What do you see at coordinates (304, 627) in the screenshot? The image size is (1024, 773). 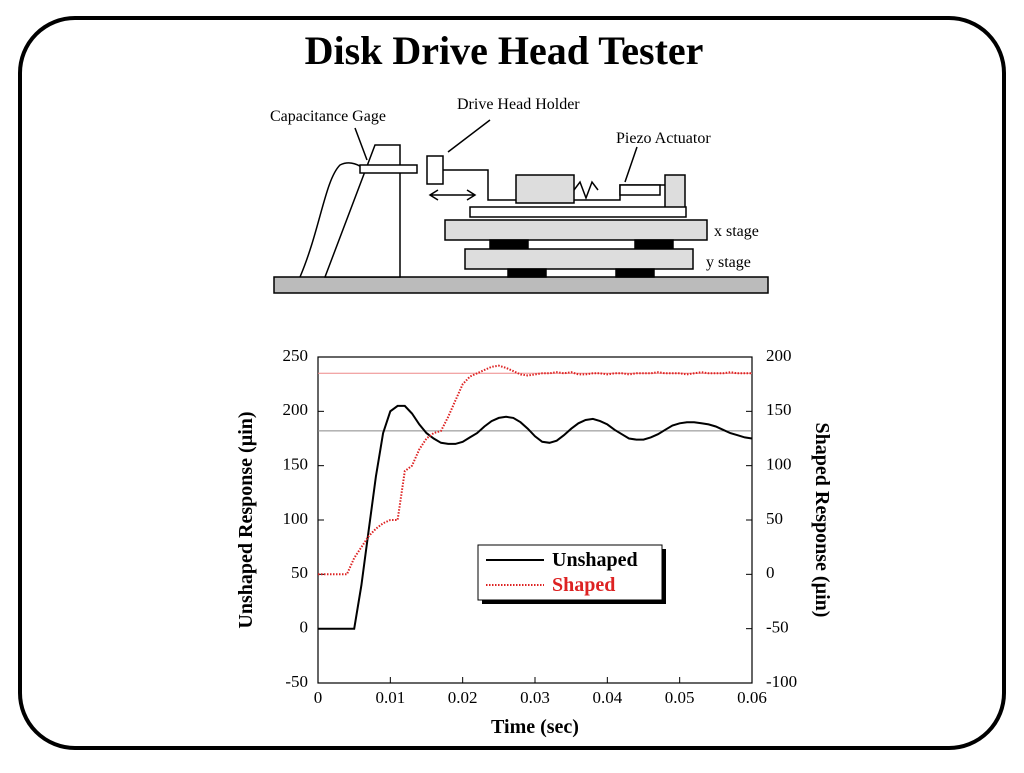 I see `y-tick-label: 0` at bounding box center [304, 627].